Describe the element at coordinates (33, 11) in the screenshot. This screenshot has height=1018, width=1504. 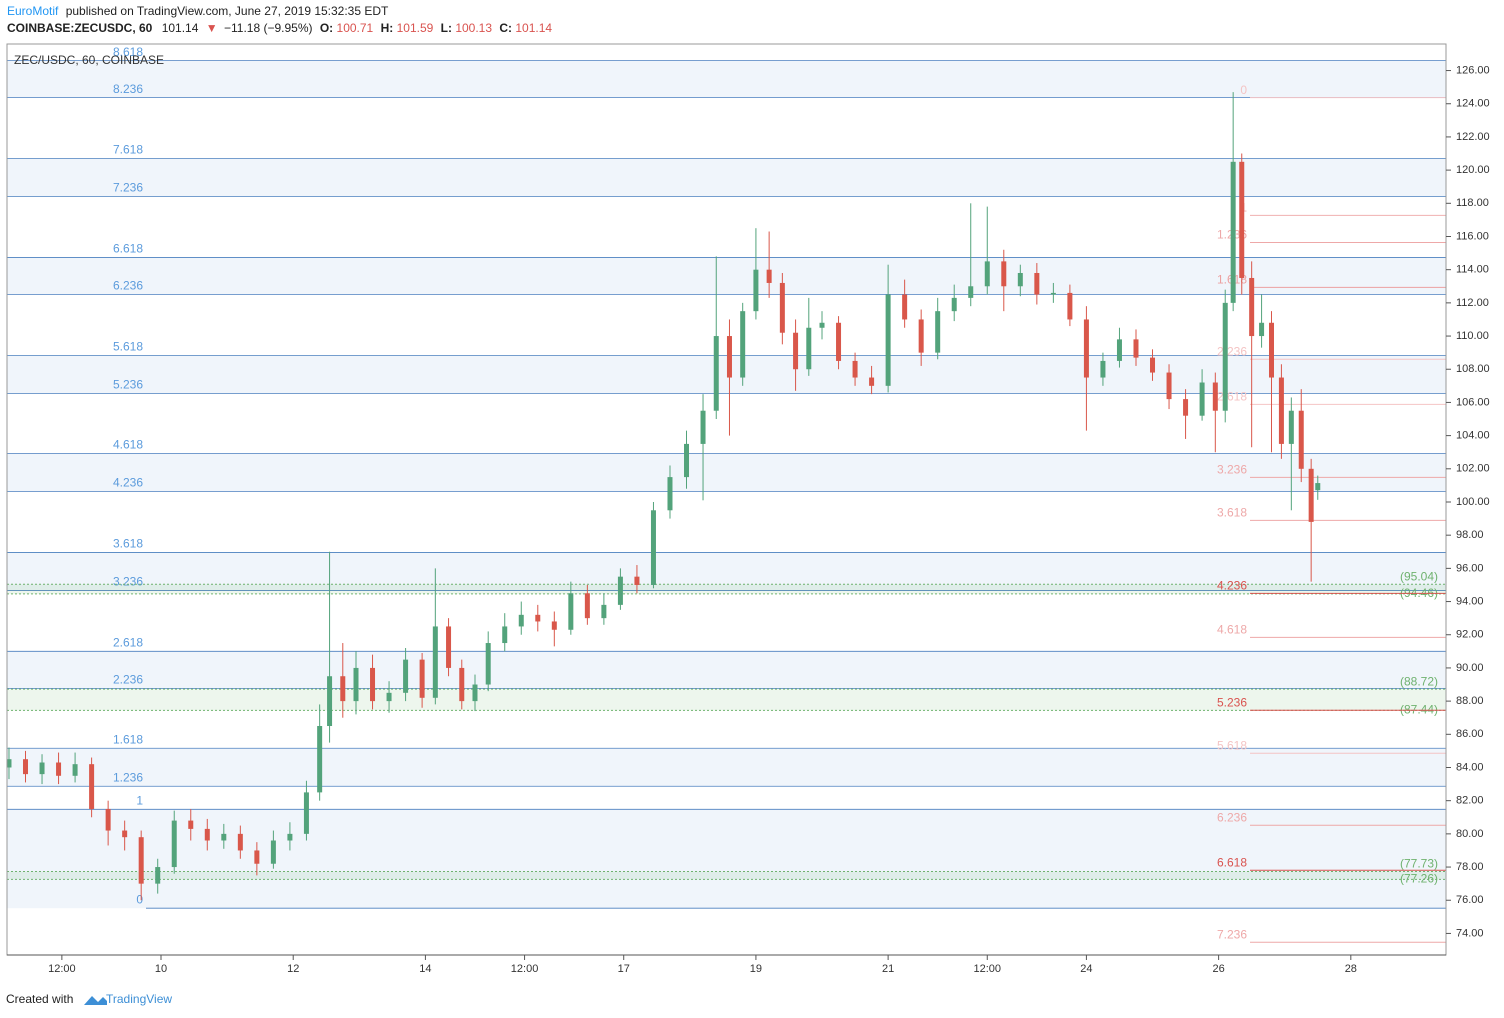
I see `author: EuroMotif` at that location.